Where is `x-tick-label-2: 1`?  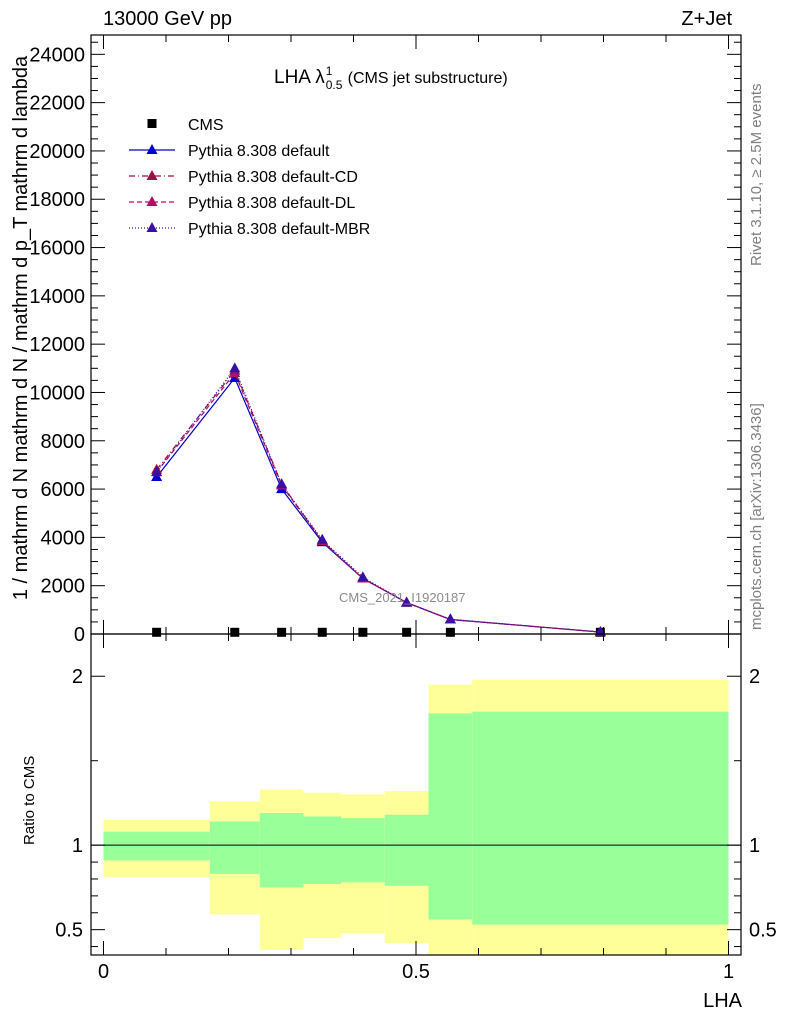
x-tick-label-2: 1 is located at coordinates (728, 972).